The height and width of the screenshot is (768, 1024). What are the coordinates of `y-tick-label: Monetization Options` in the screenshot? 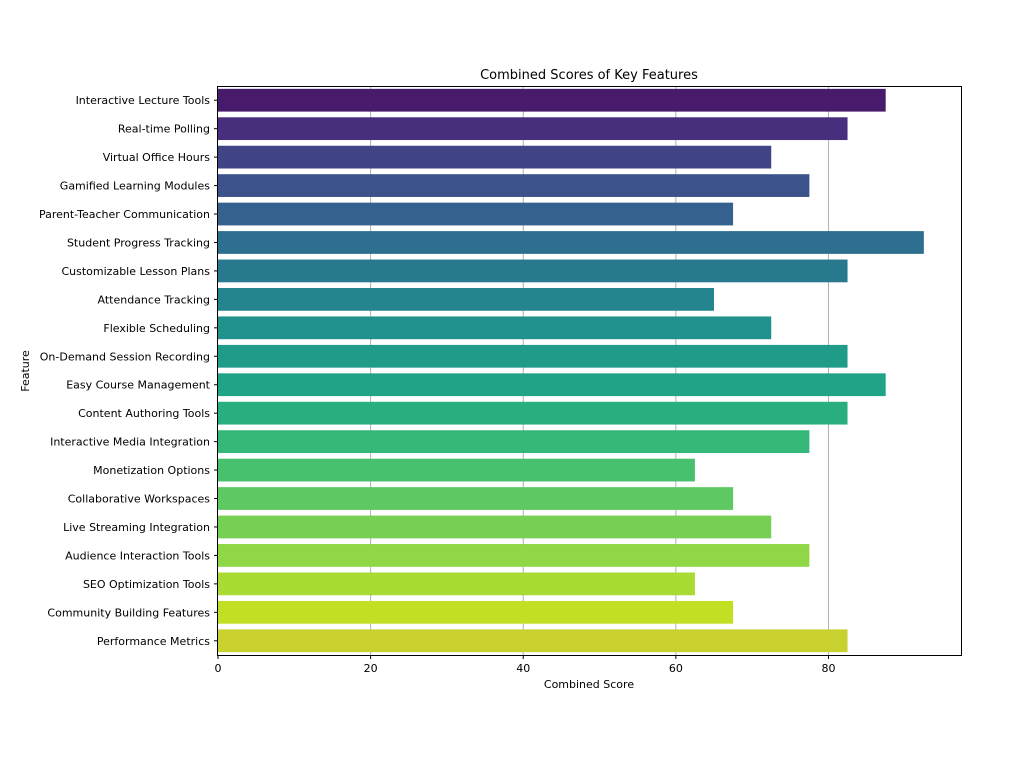 It's located at (151, 470).